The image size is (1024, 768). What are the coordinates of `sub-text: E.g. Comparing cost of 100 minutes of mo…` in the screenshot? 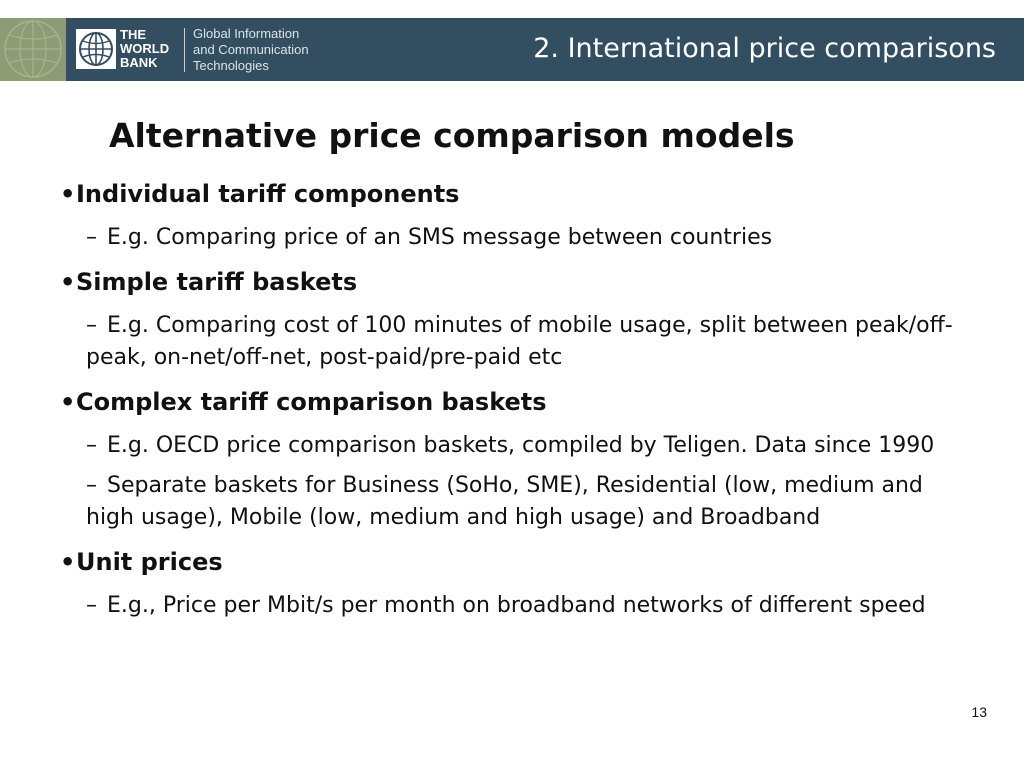 It's located at (519, 341).